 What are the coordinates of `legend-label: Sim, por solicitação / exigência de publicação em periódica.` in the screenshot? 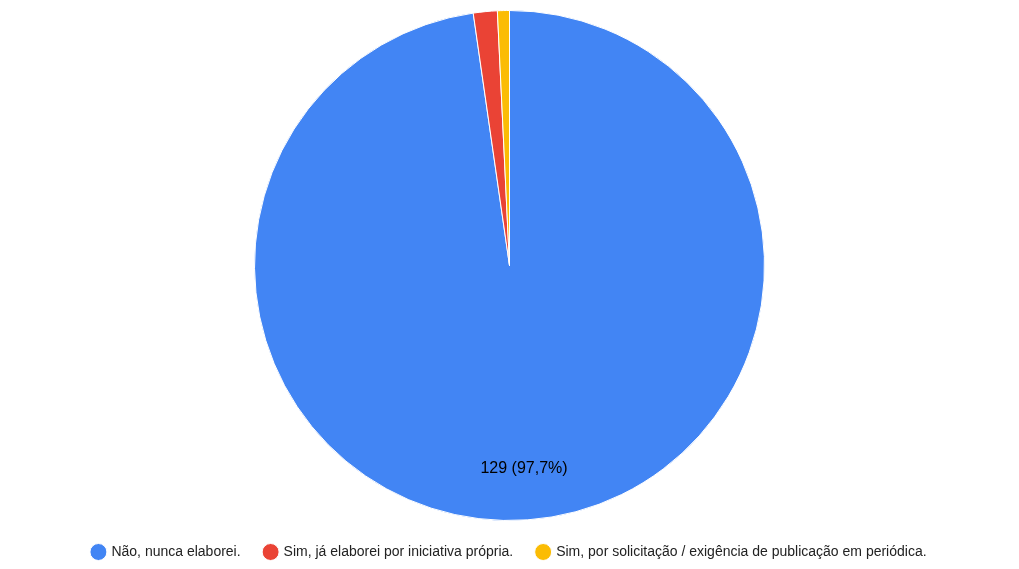 It's located at (741, 550).